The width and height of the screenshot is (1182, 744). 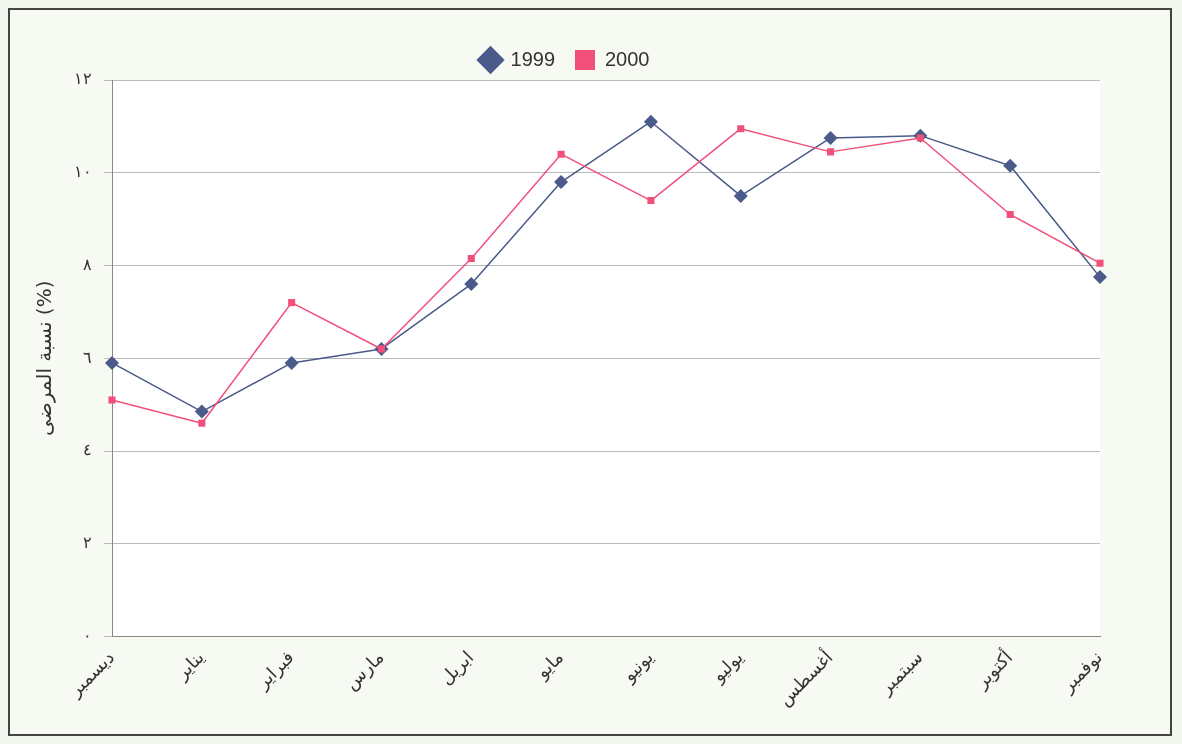 I want to click on y-tick-label: ٨, so click(x=87, y=264).